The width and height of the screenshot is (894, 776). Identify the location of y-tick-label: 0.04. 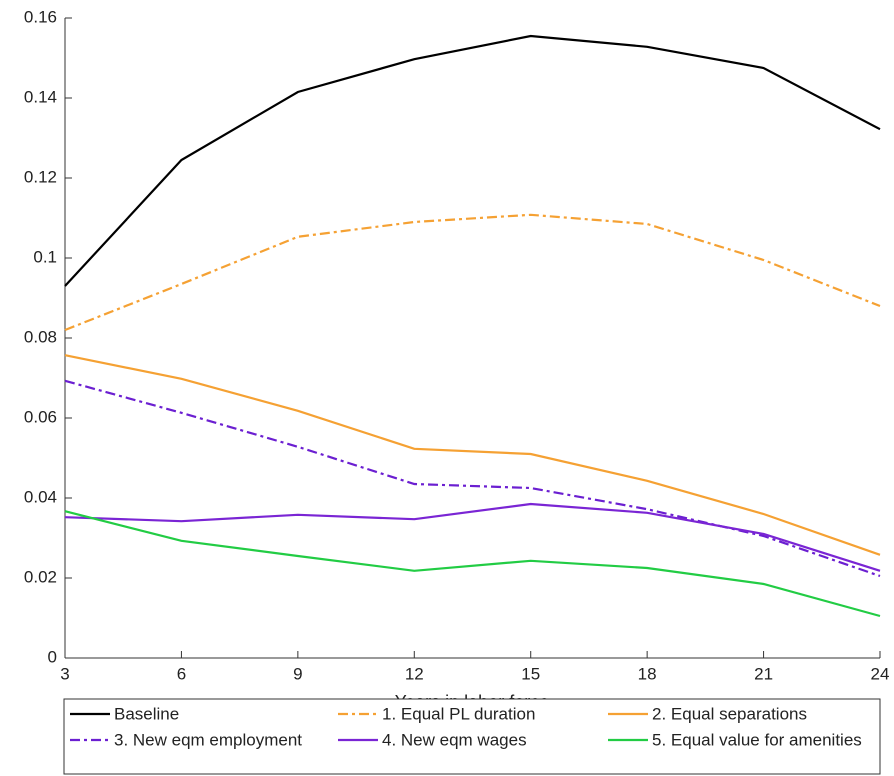
(40, 496).